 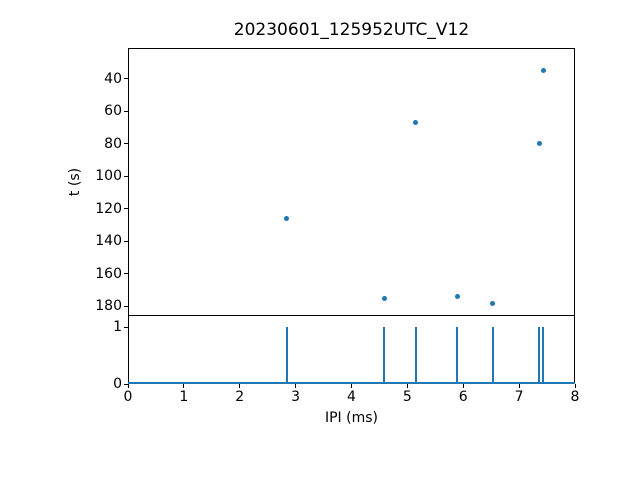 I want to click on y-tick-label: 40, so click(x=113, y=78).